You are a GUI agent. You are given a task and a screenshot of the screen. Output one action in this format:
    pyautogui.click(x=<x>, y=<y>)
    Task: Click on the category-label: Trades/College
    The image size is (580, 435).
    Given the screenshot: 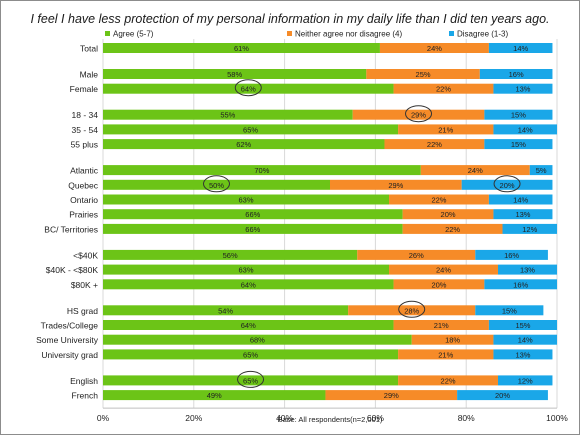 What is the action you would take?
    pyautogui.click(x=70, y=326)
    